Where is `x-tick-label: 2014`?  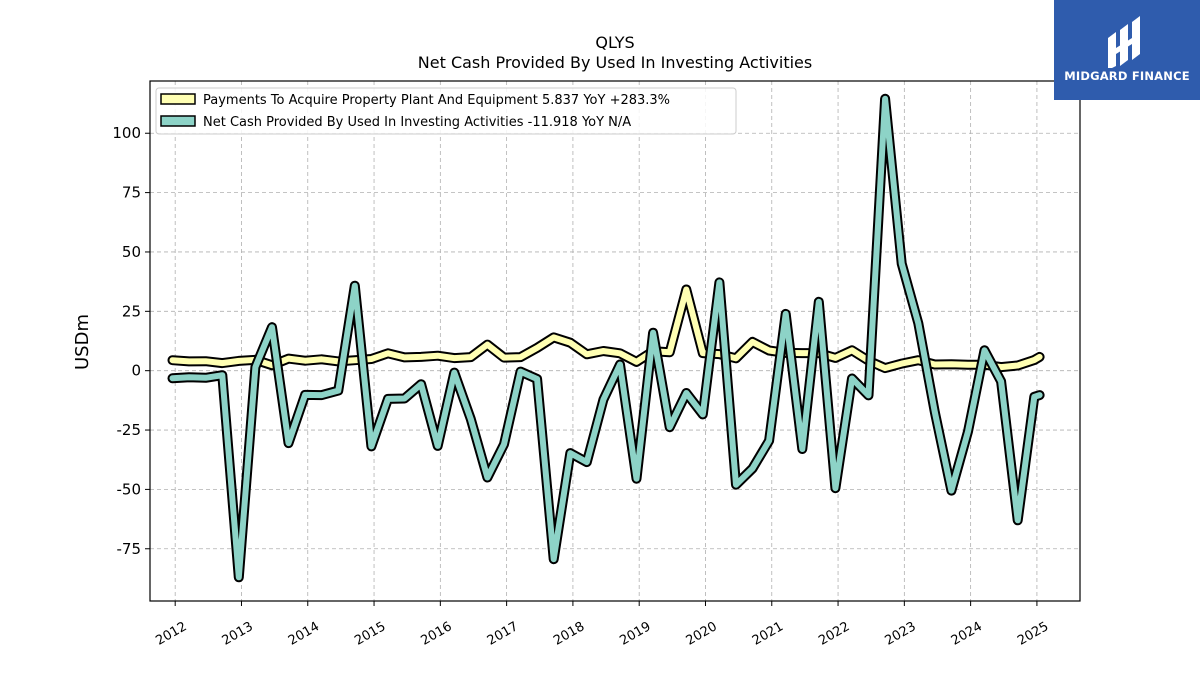 x-tick-label: 2014 is located at coordinates (304, 634).